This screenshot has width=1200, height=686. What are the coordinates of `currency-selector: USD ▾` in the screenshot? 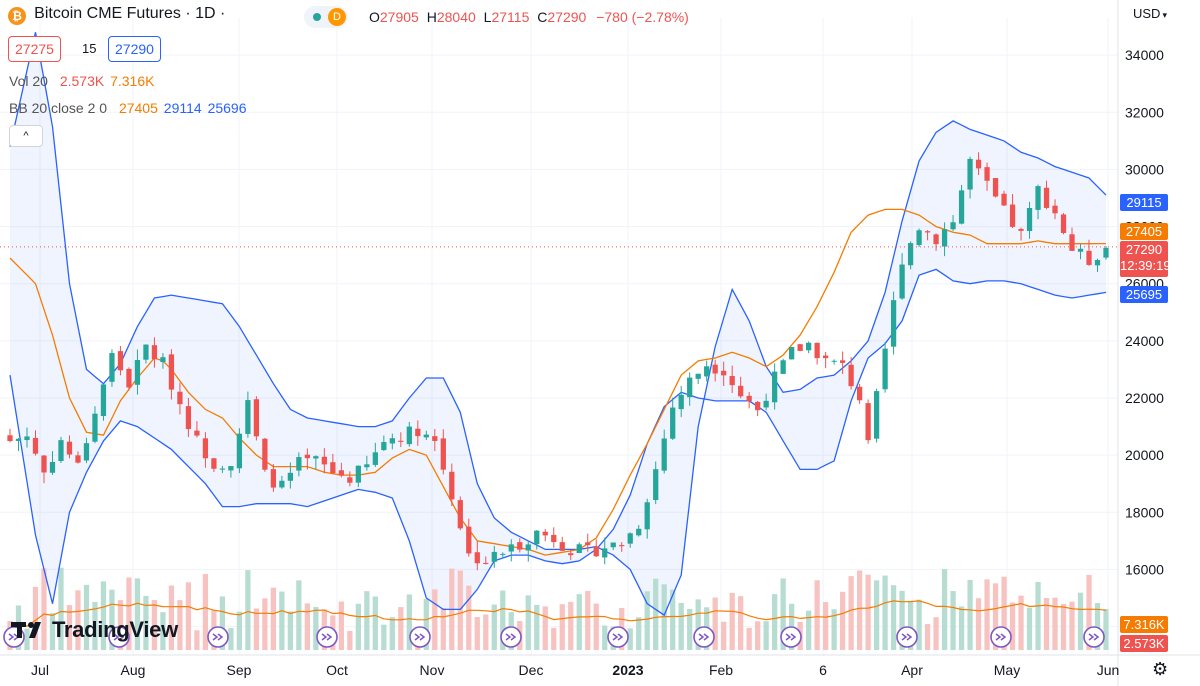 It's located at (1150, 13).